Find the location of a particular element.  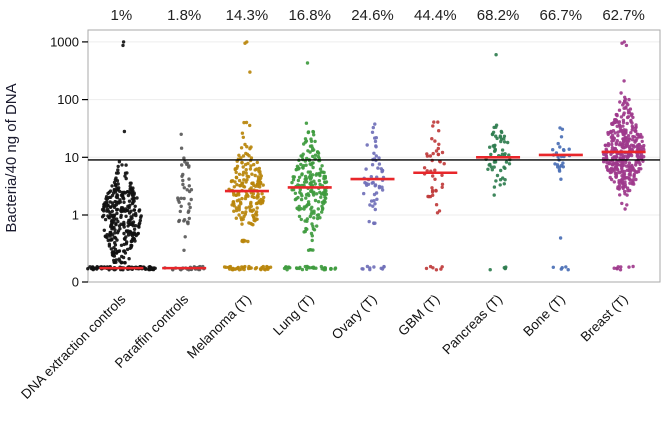

y-axis-tick-label: 0 is located at coordinates (75, 282).